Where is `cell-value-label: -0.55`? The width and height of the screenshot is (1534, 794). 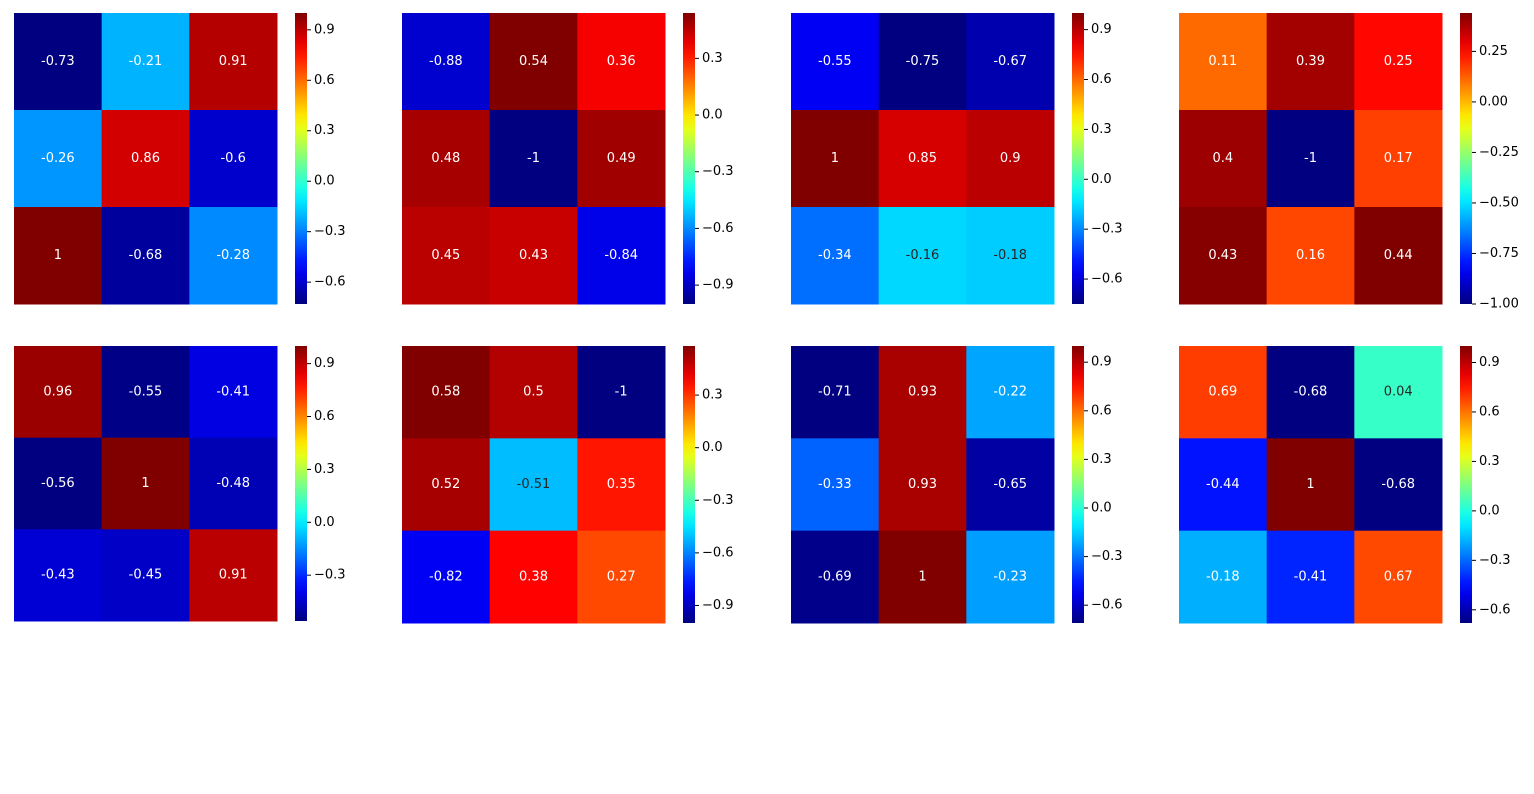
cell-value-label: -0.55 is located at coordinates (146, 391).